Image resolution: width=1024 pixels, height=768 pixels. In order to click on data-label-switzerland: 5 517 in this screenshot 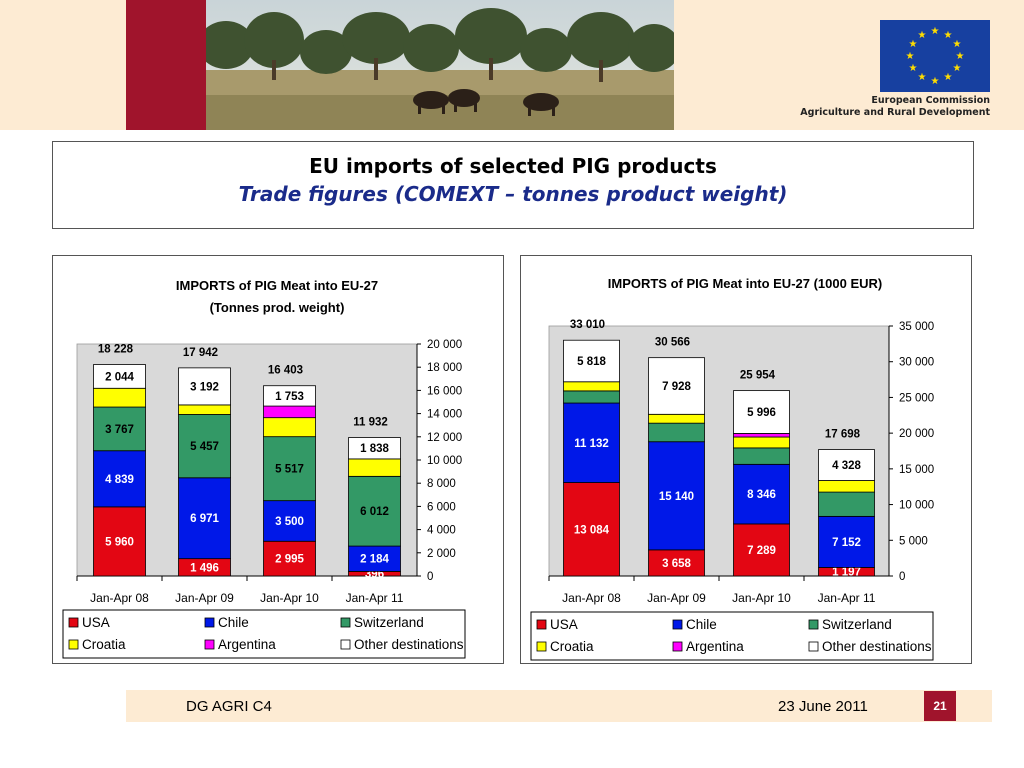, I will do `click(289, 470)`.